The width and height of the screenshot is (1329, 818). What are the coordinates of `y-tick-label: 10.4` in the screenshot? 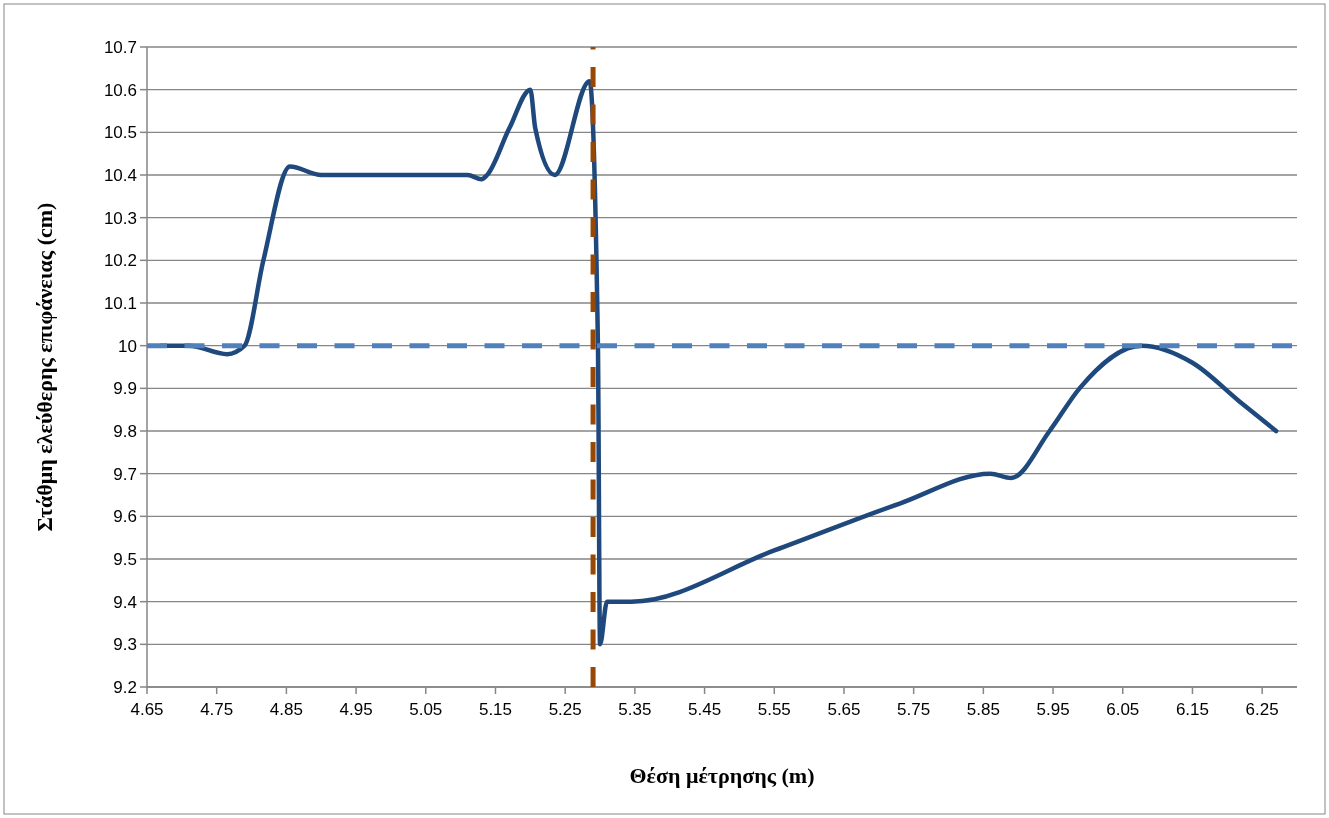 It's located at (120, 175).